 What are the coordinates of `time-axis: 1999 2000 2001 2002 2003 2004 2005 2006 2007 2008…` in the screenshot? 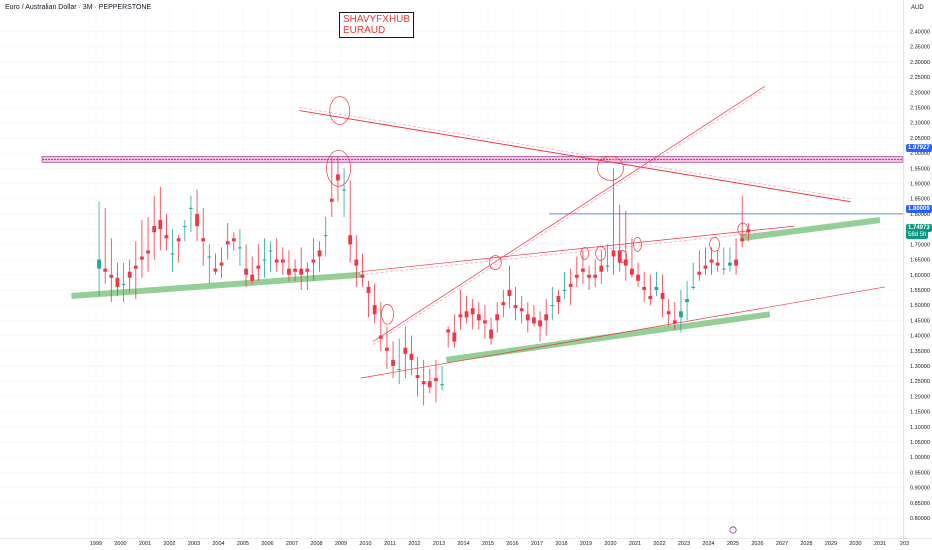 It's located at (466, 543).